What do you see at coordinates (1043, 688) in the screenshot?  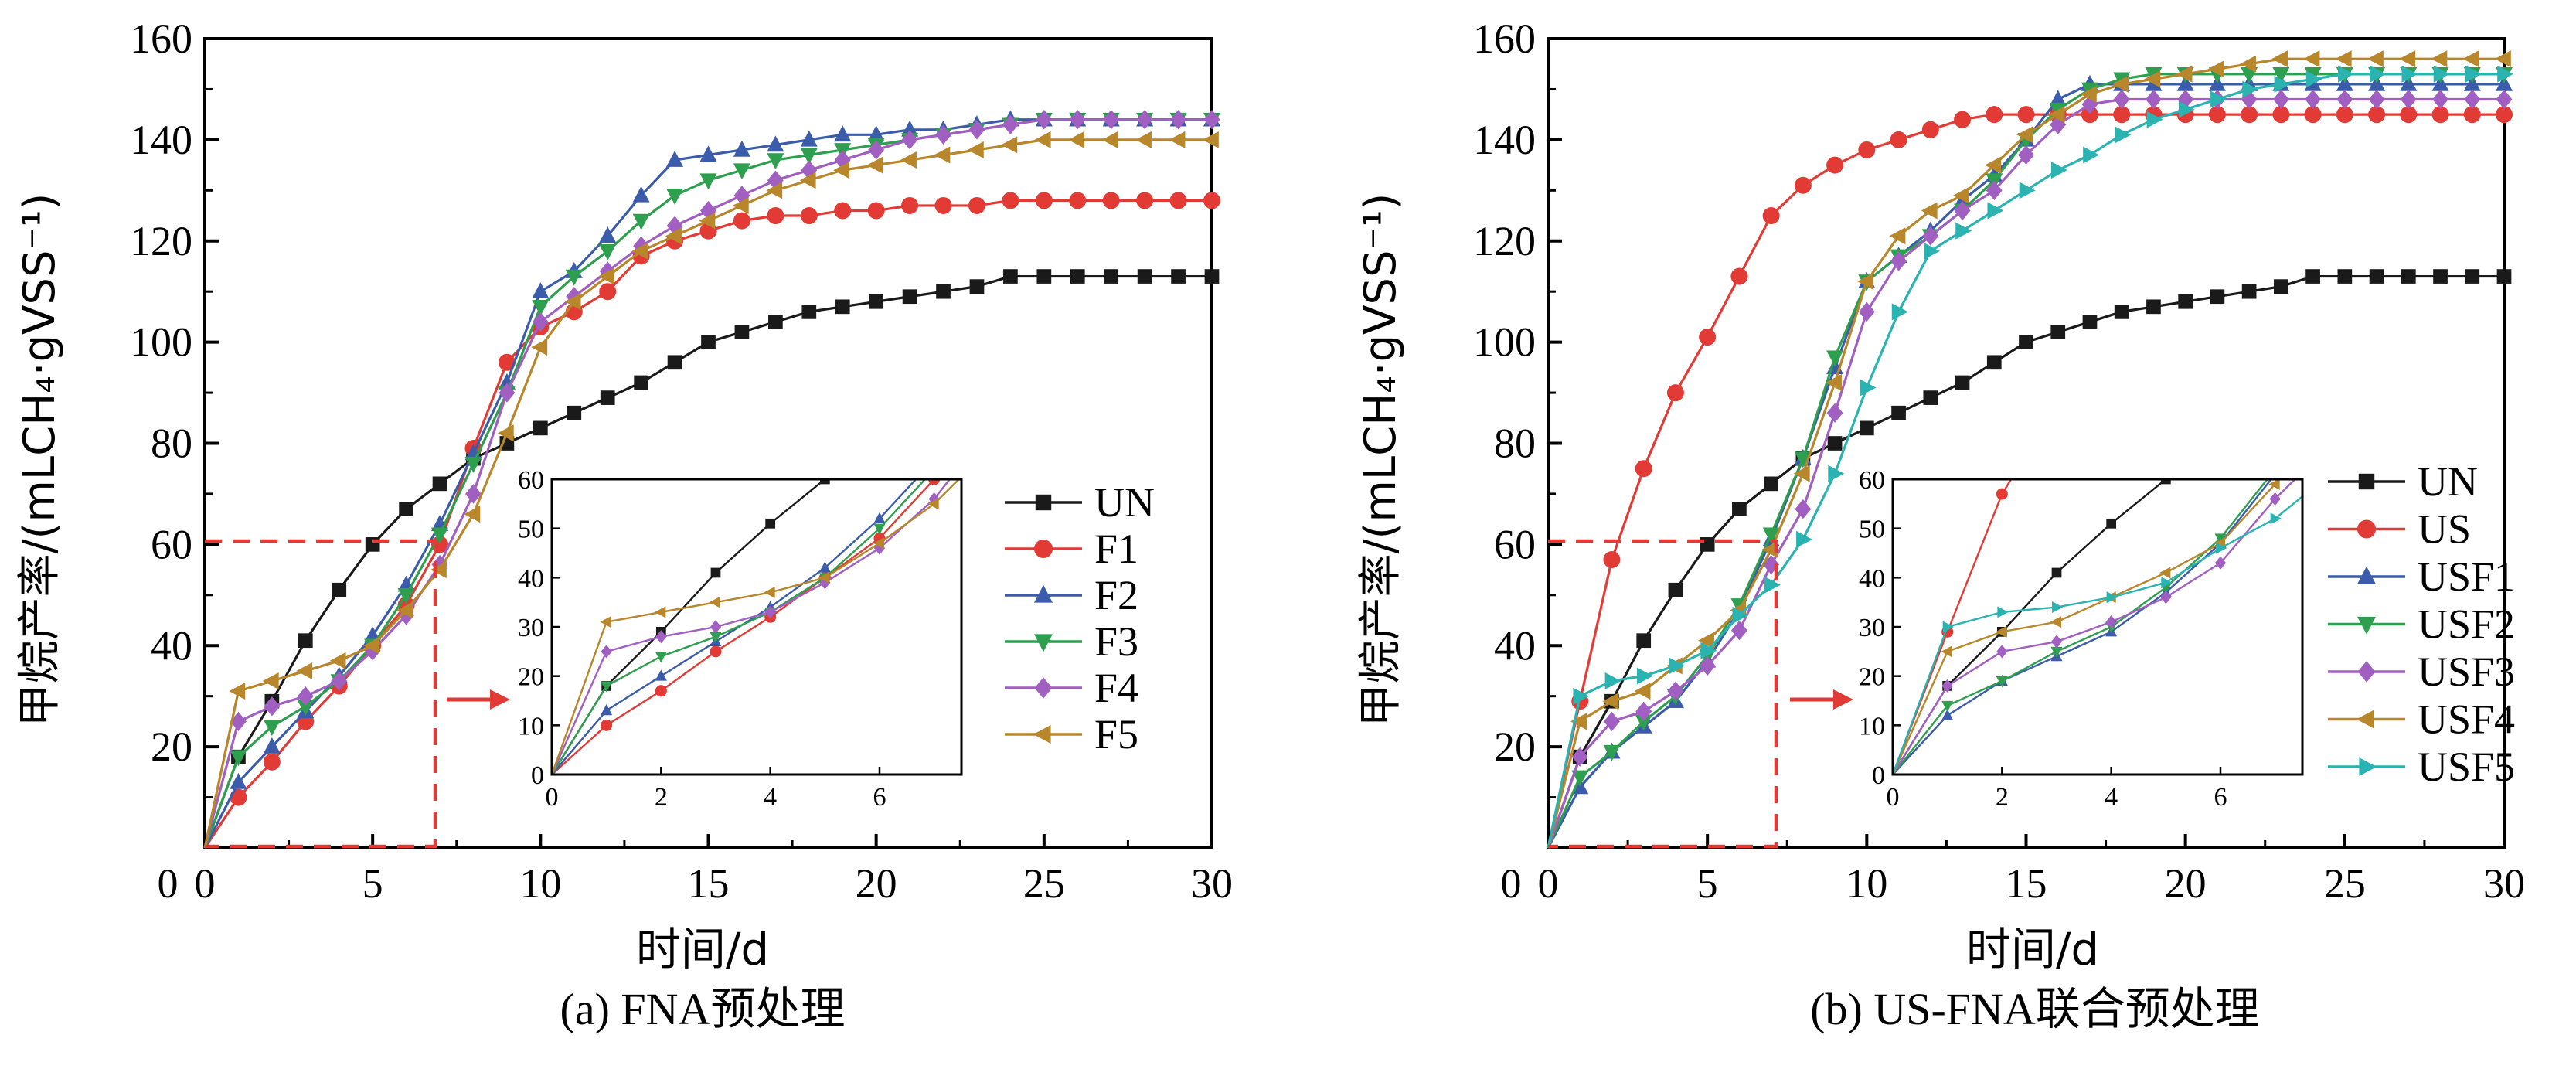 I see `panel-a-legend-swatch-marker` at bounding box center [1043, 688].